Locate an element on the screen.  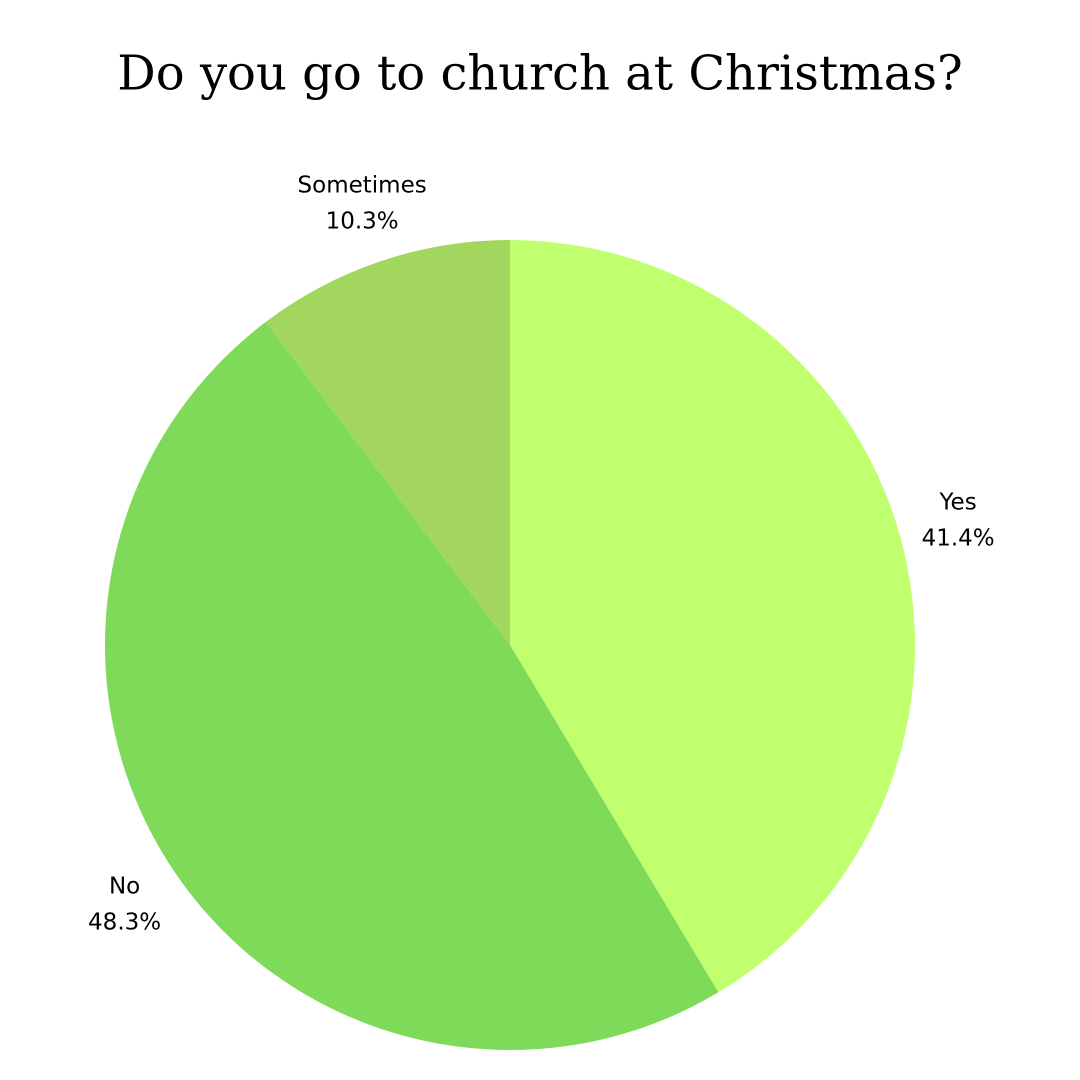
slice-value-label: 48.3% is located at coordinates (124, 923).